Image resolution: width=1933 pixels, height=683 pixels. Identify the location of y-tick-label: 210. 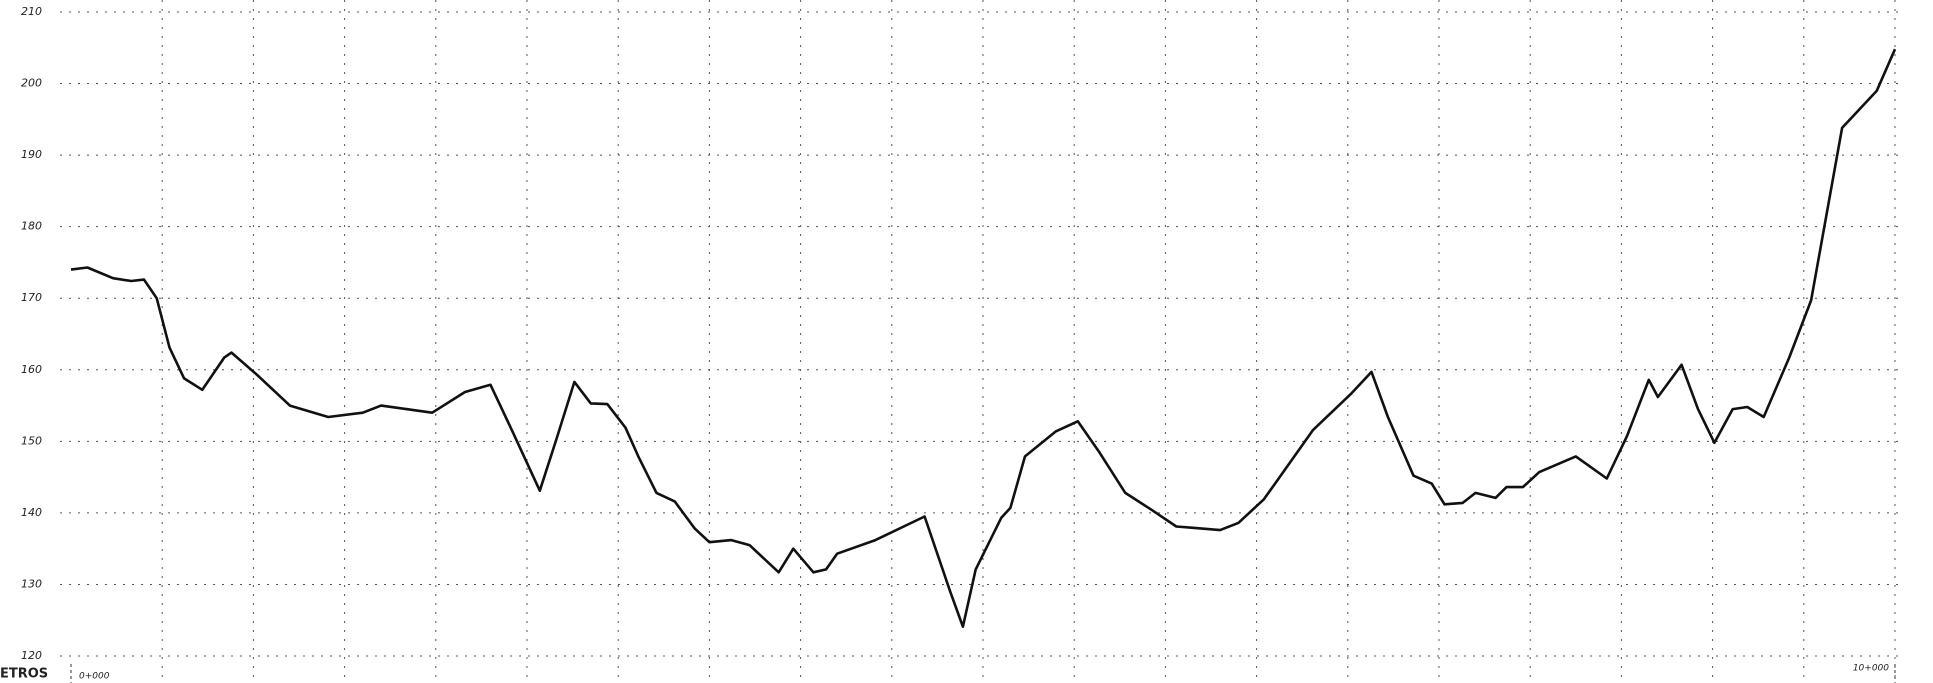
(31, 11).